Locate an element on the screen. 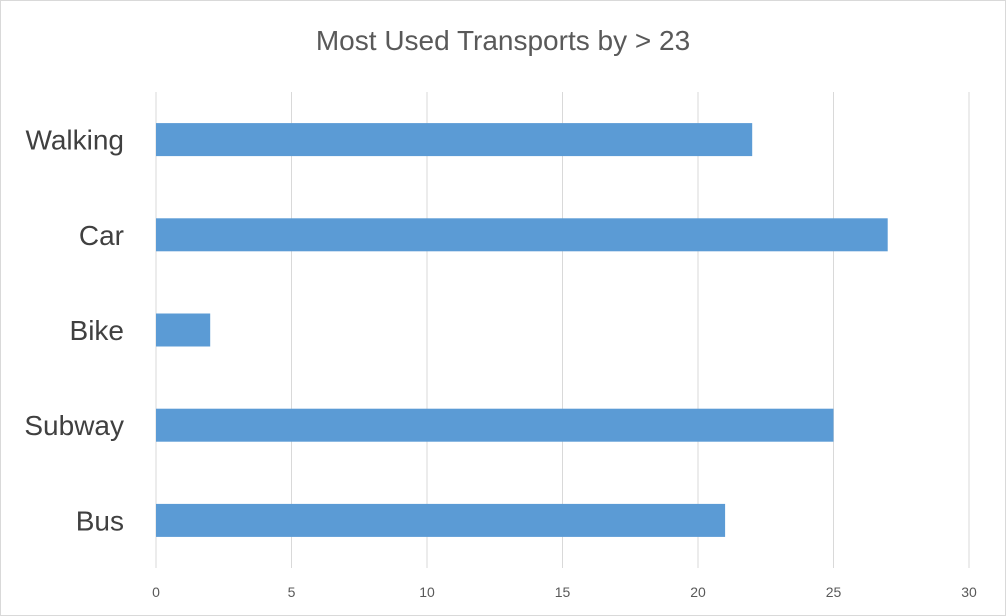 The height and width of the screenshot is (616, 1006). x-tick-label-5: 5 is located at coordinates (292, 592).